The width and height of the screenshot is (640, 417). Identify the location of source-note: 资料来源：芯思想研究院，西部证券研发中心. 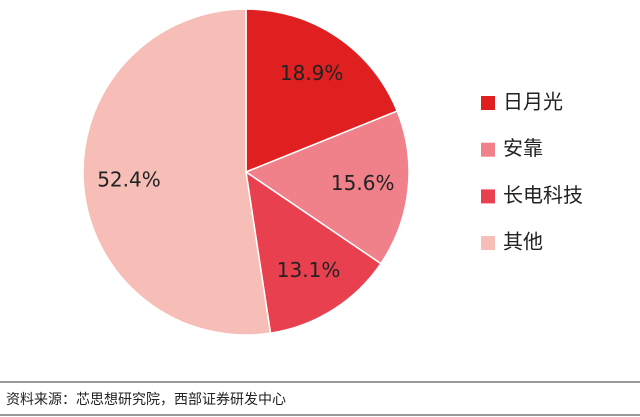
(146, 400).